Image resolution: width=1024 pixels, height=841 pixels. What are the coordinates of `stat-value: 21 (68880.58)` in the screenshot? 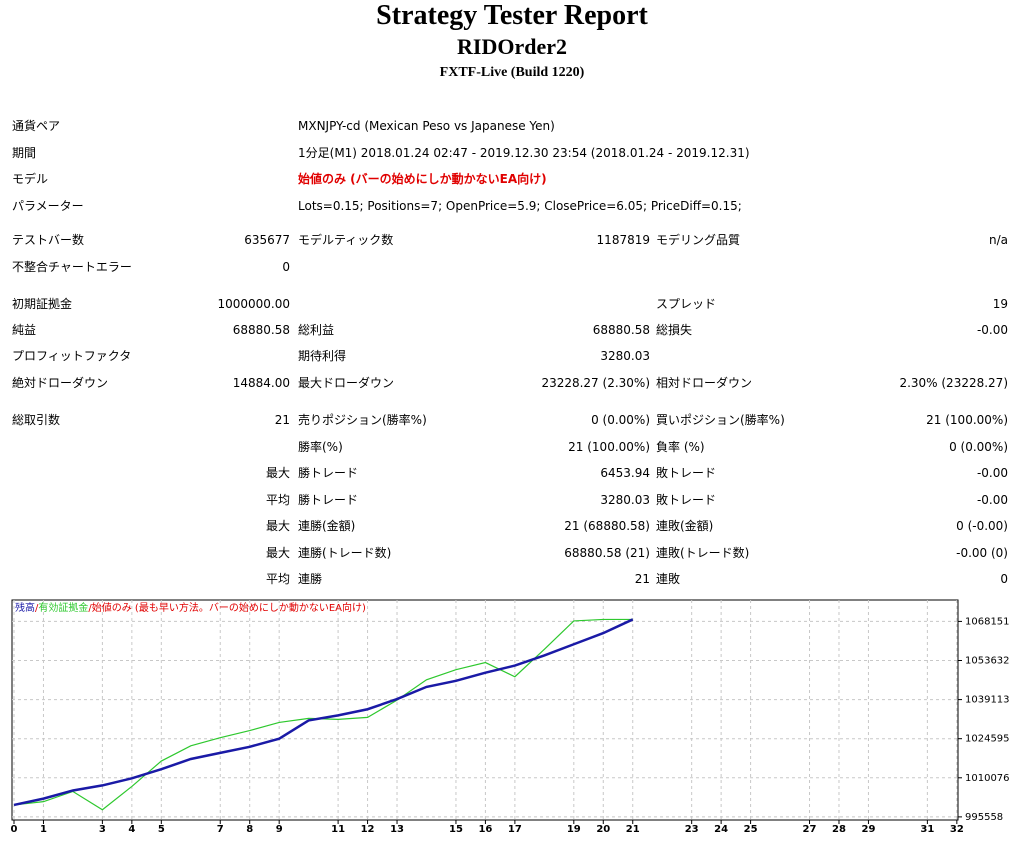 It's located at (607, 526).